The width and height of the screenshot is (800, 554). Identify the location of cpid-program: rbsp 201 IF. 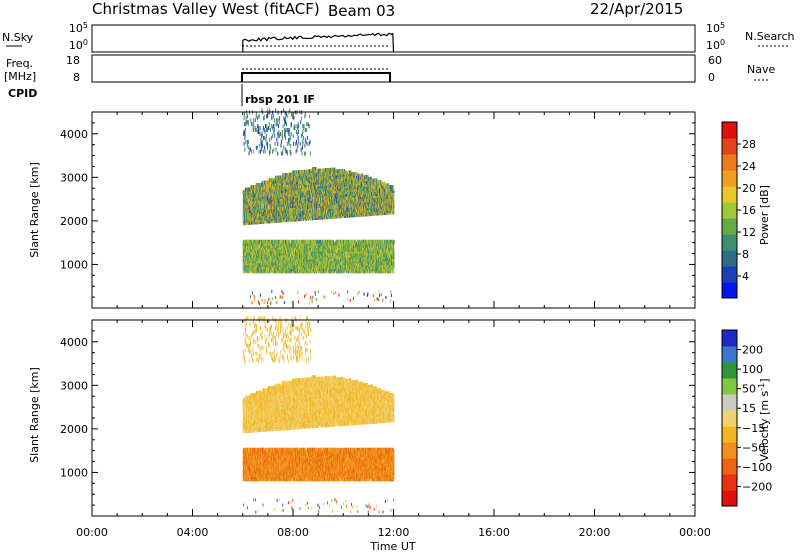
(280, 99).